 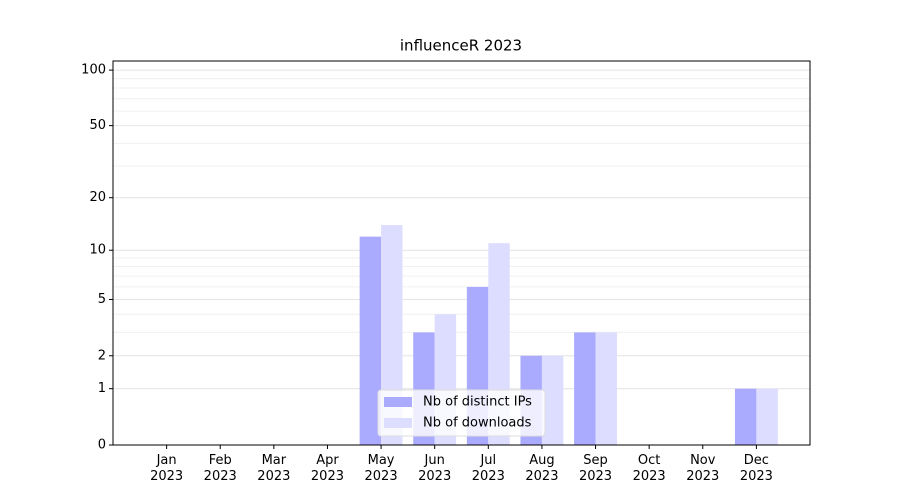 I want to click on x-tick-label: Jan 2023, so click(x=167, y=468).